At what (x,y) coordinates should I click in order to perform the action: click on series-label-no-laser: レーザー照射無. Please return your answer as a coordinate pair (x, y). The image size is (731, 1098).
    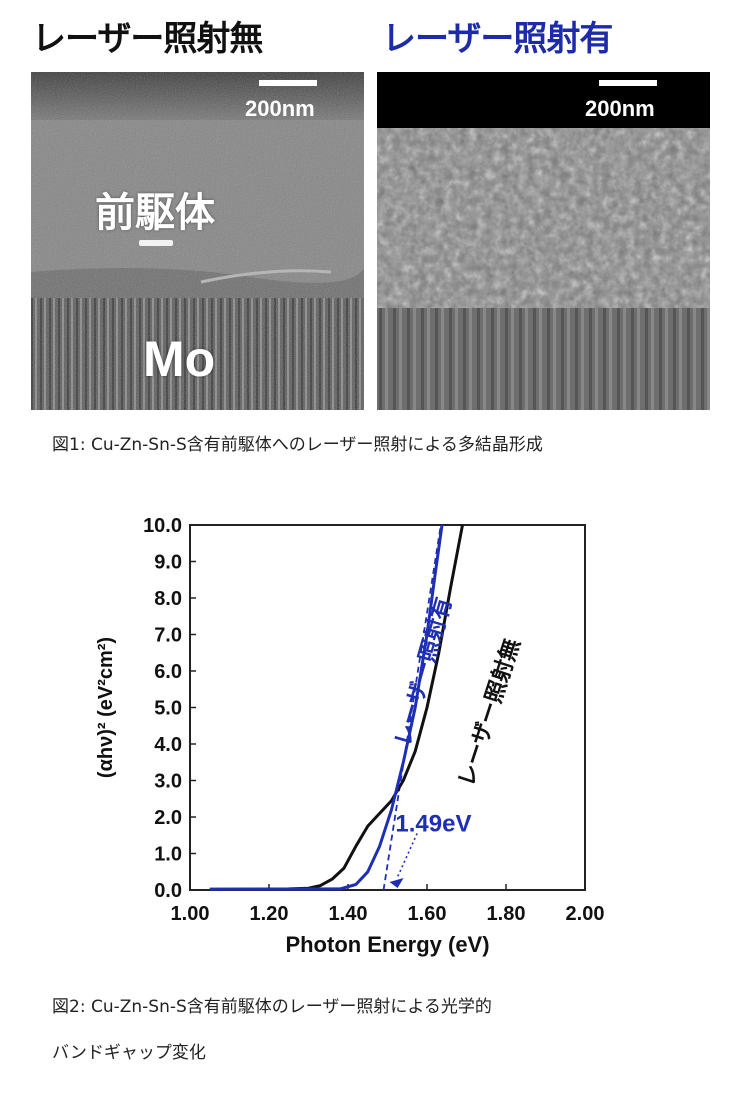
    Looking at the image, I should click on (488, 713).